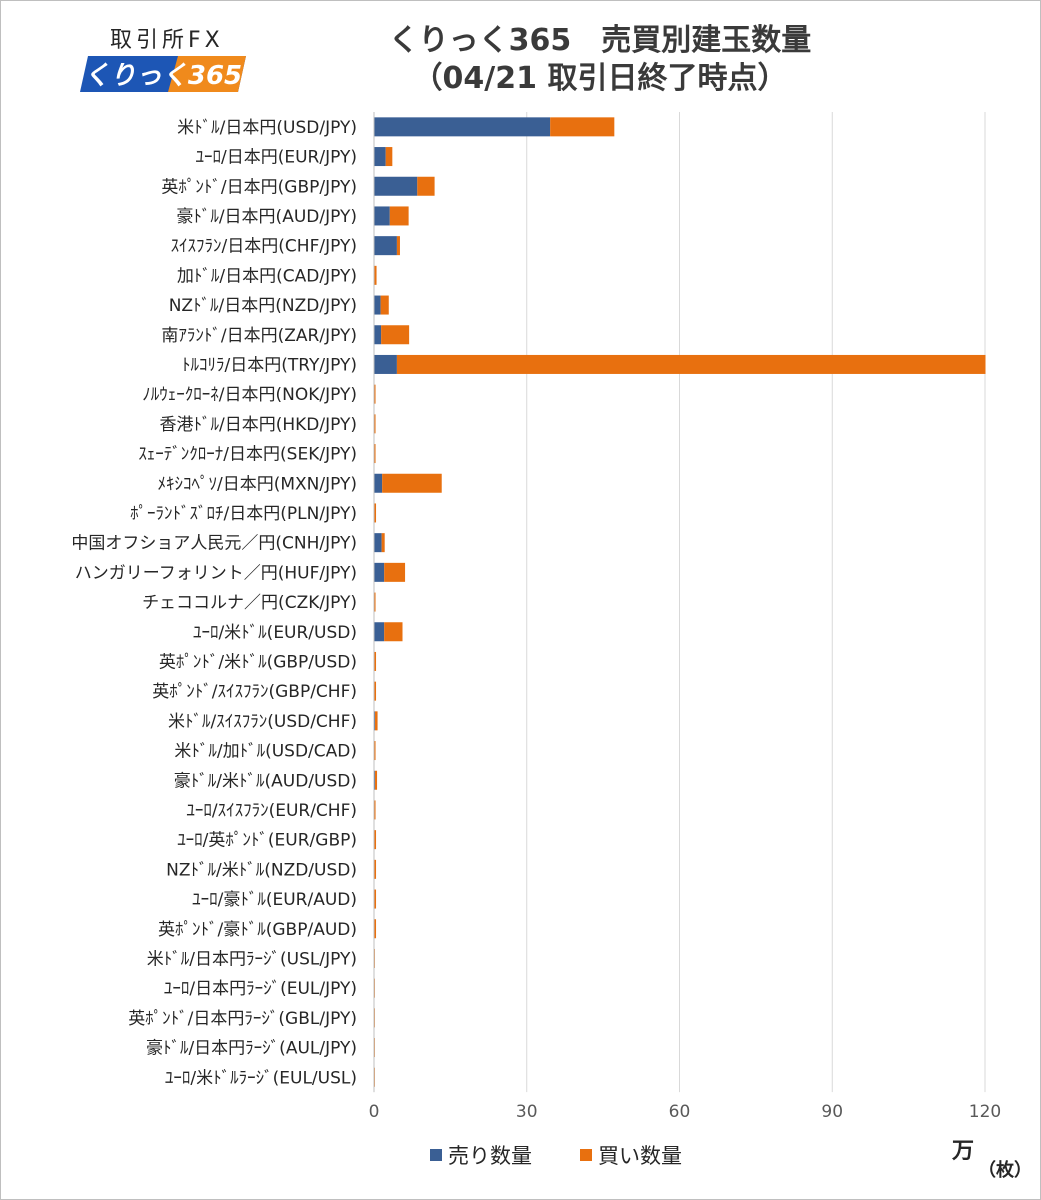 The width and height of the screenshot is (1041, 1200). Describe the element at coordinates (490, 1156) in the screenshot. I see `legend-label-sell: 売り数量` at that location.